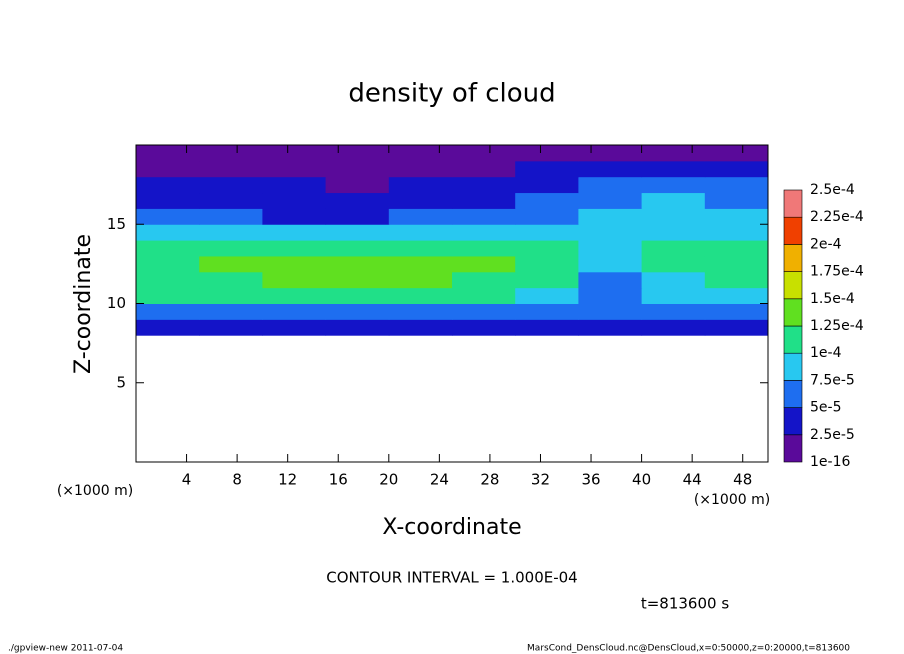 The width and height of the screenshot is (904, 654). Describe the element at coordinates (540, 480) in the screenshot. I see `x-tick-label: 32` at that location.